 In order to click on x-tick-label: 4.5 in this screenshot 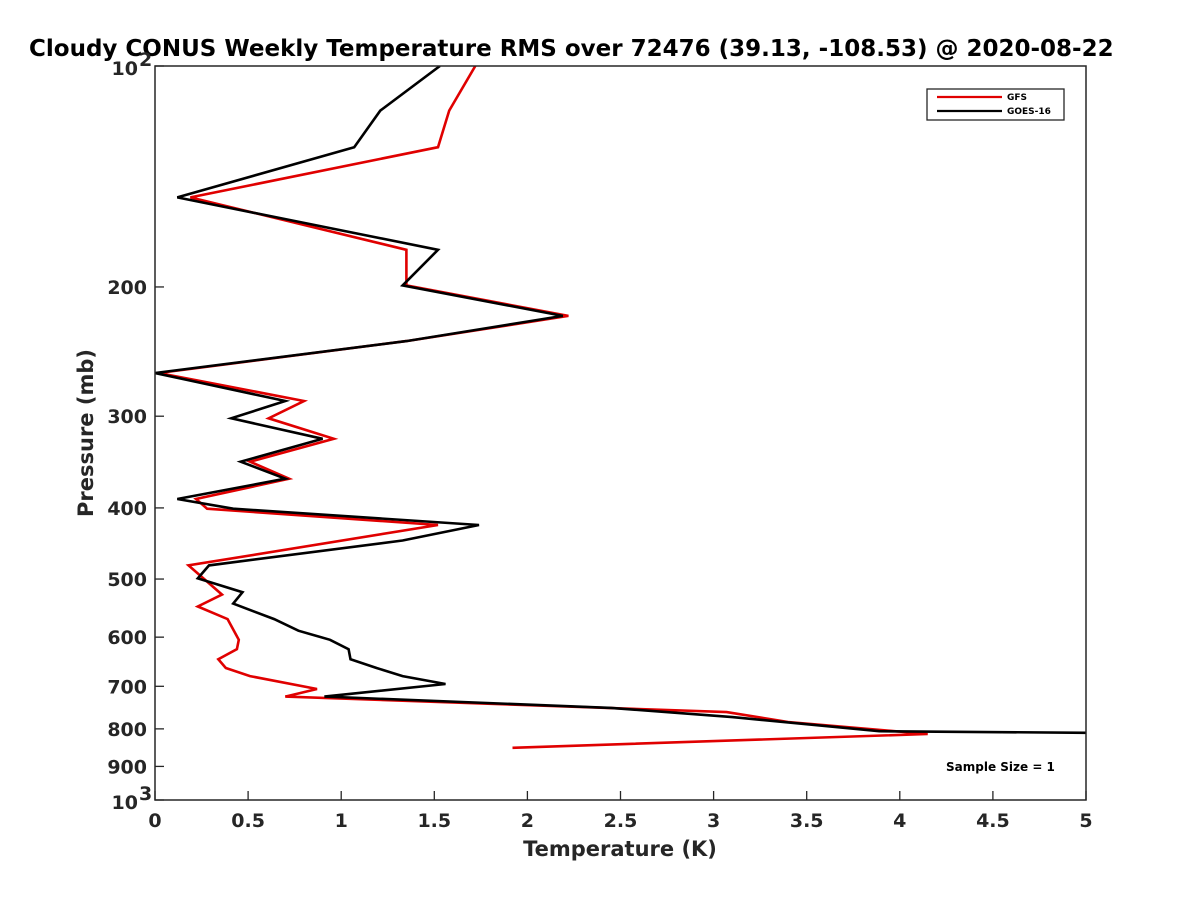, I will do `click(993, 821)`.